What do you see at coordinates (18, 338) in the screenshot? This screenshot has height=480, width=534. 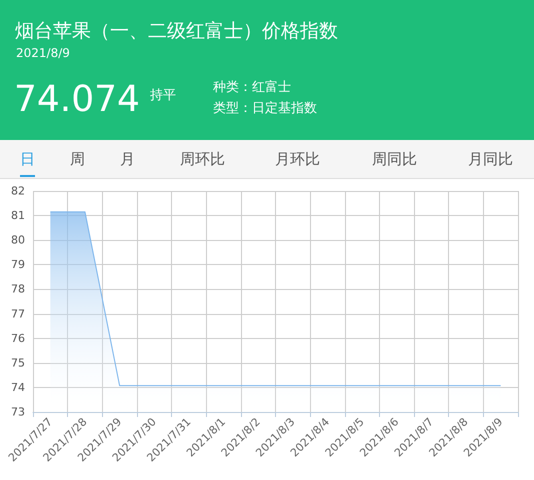 I see `y-tick-label: 76` at bounding box center [18, 338].